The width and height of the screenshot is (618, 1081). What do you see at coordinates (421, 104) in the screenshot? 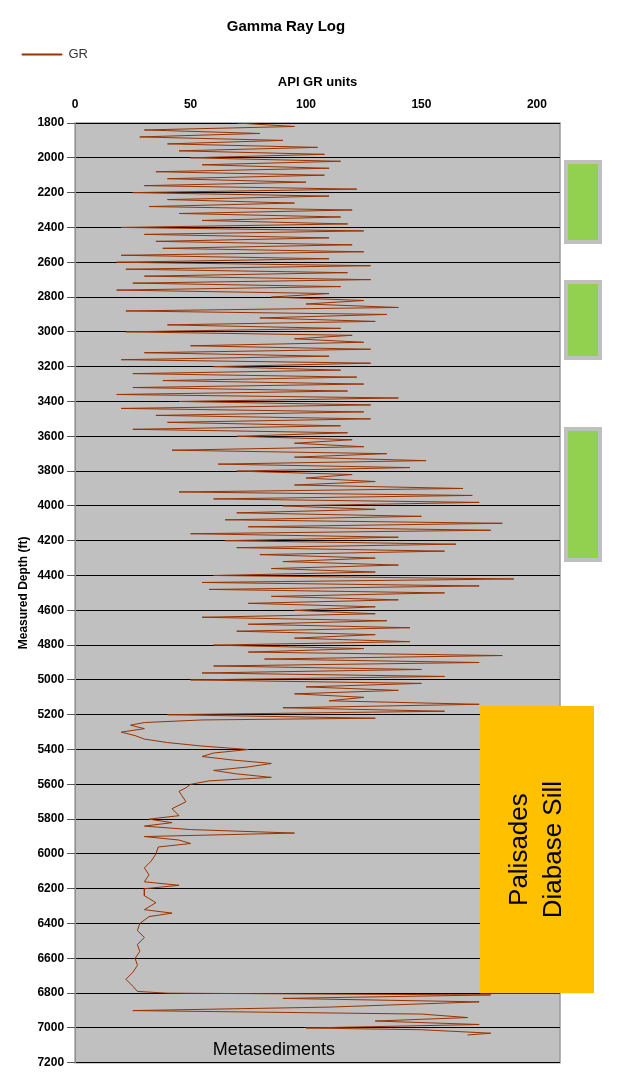
I see `x-tick-label: 150` at bounding box center [421, 104].